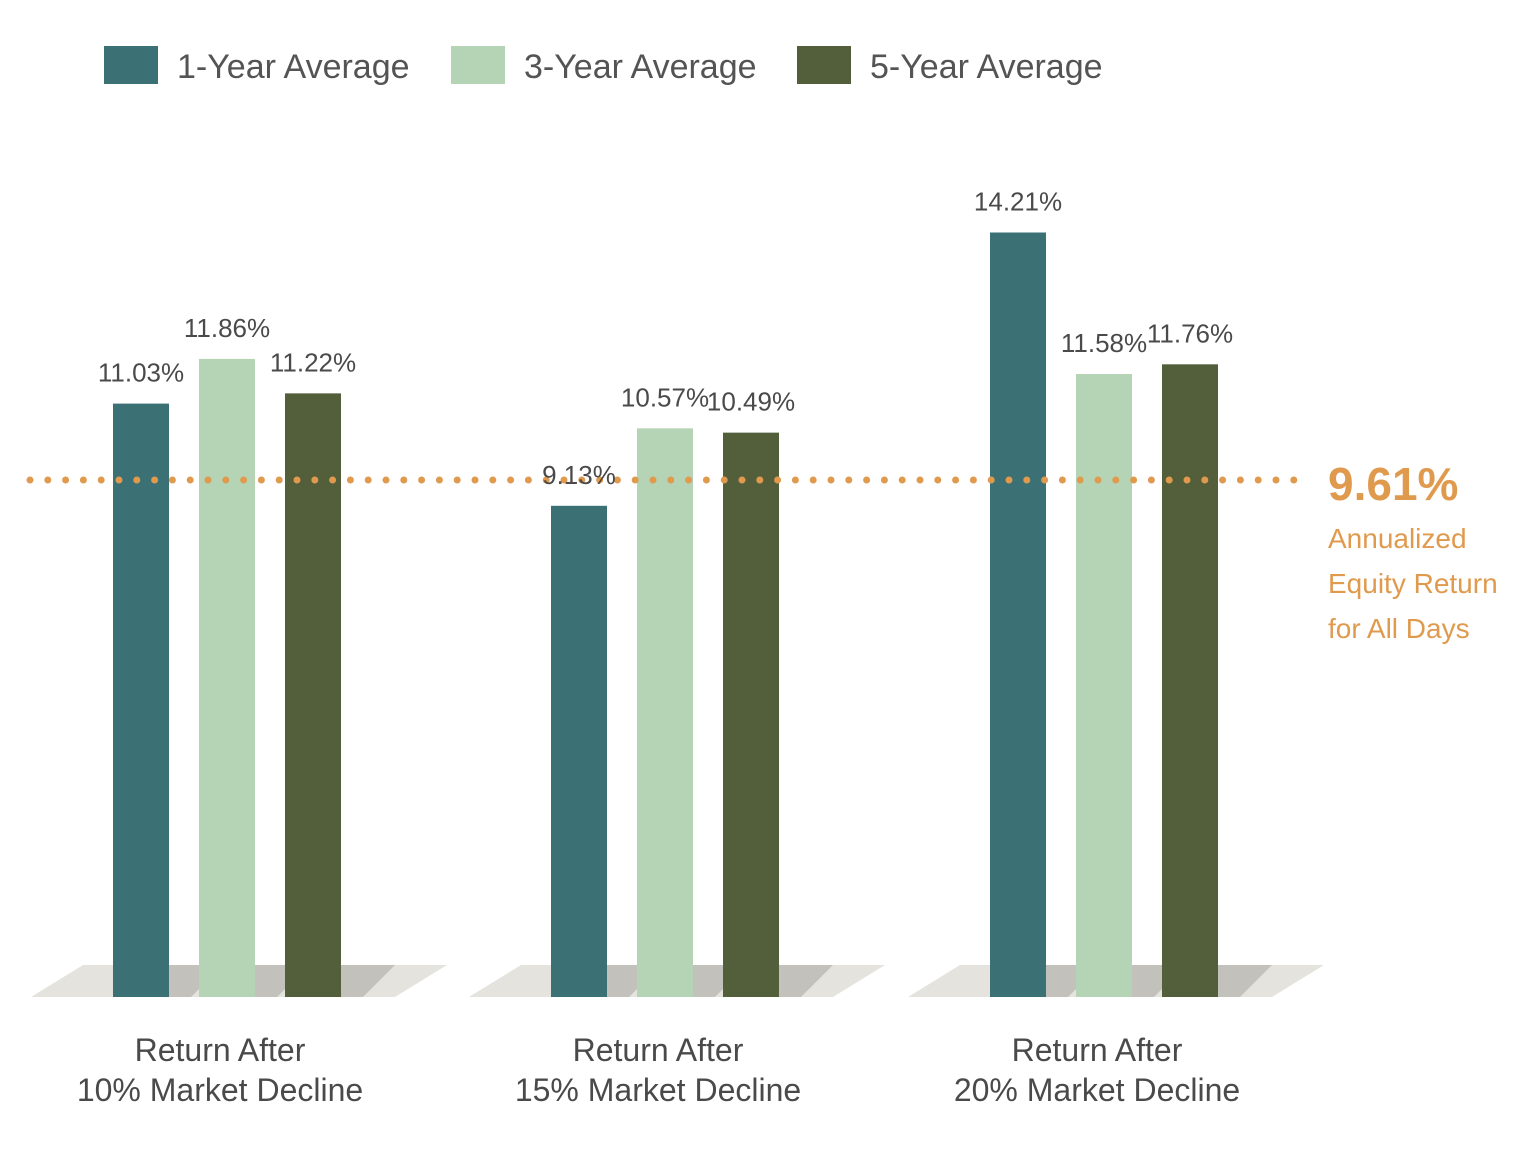 The width and height of the screenshot is (1536, 1152). Describe the element at coordinates (665, 397) in the screenshot. I see `data-label: 10.57%` at that location.